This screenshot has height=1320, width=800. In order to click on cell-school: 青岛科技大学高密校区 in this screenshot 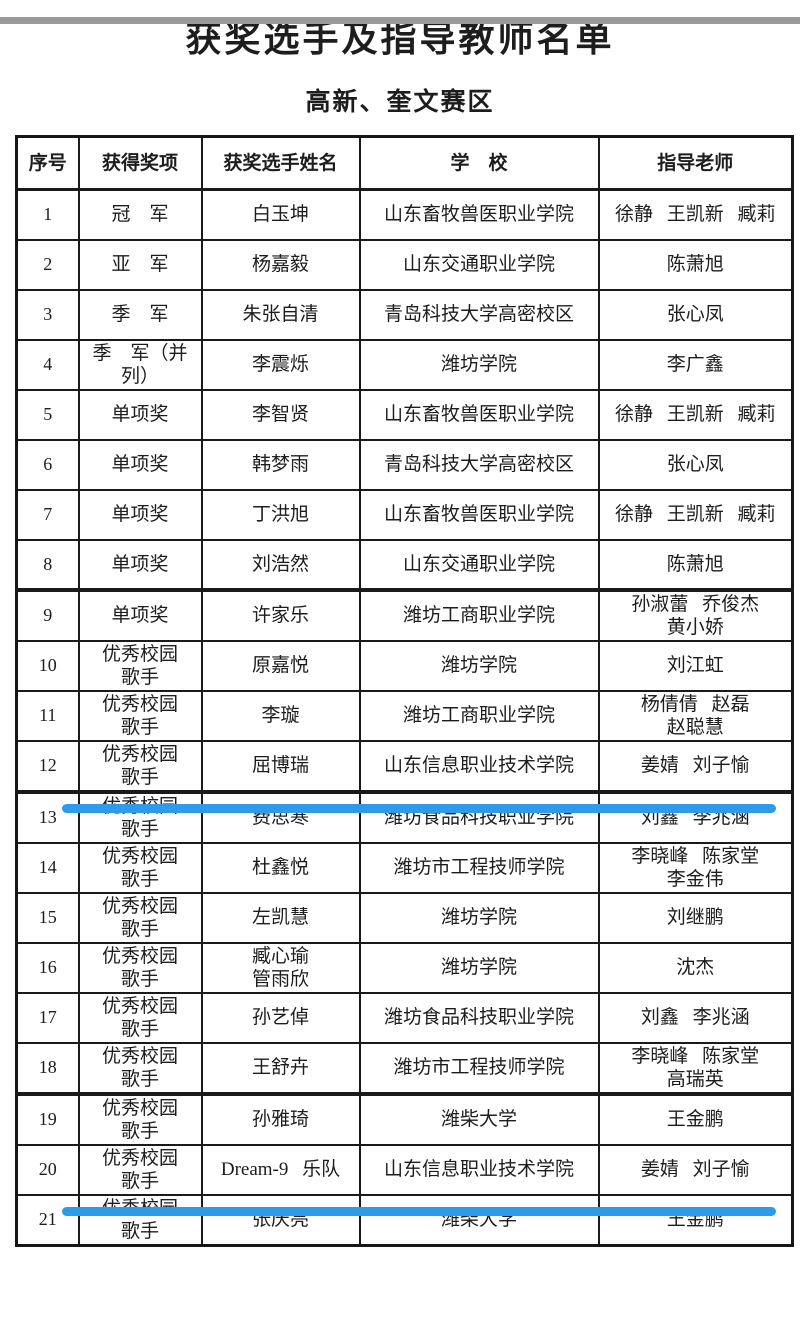, I will do `click(479, 464)`.